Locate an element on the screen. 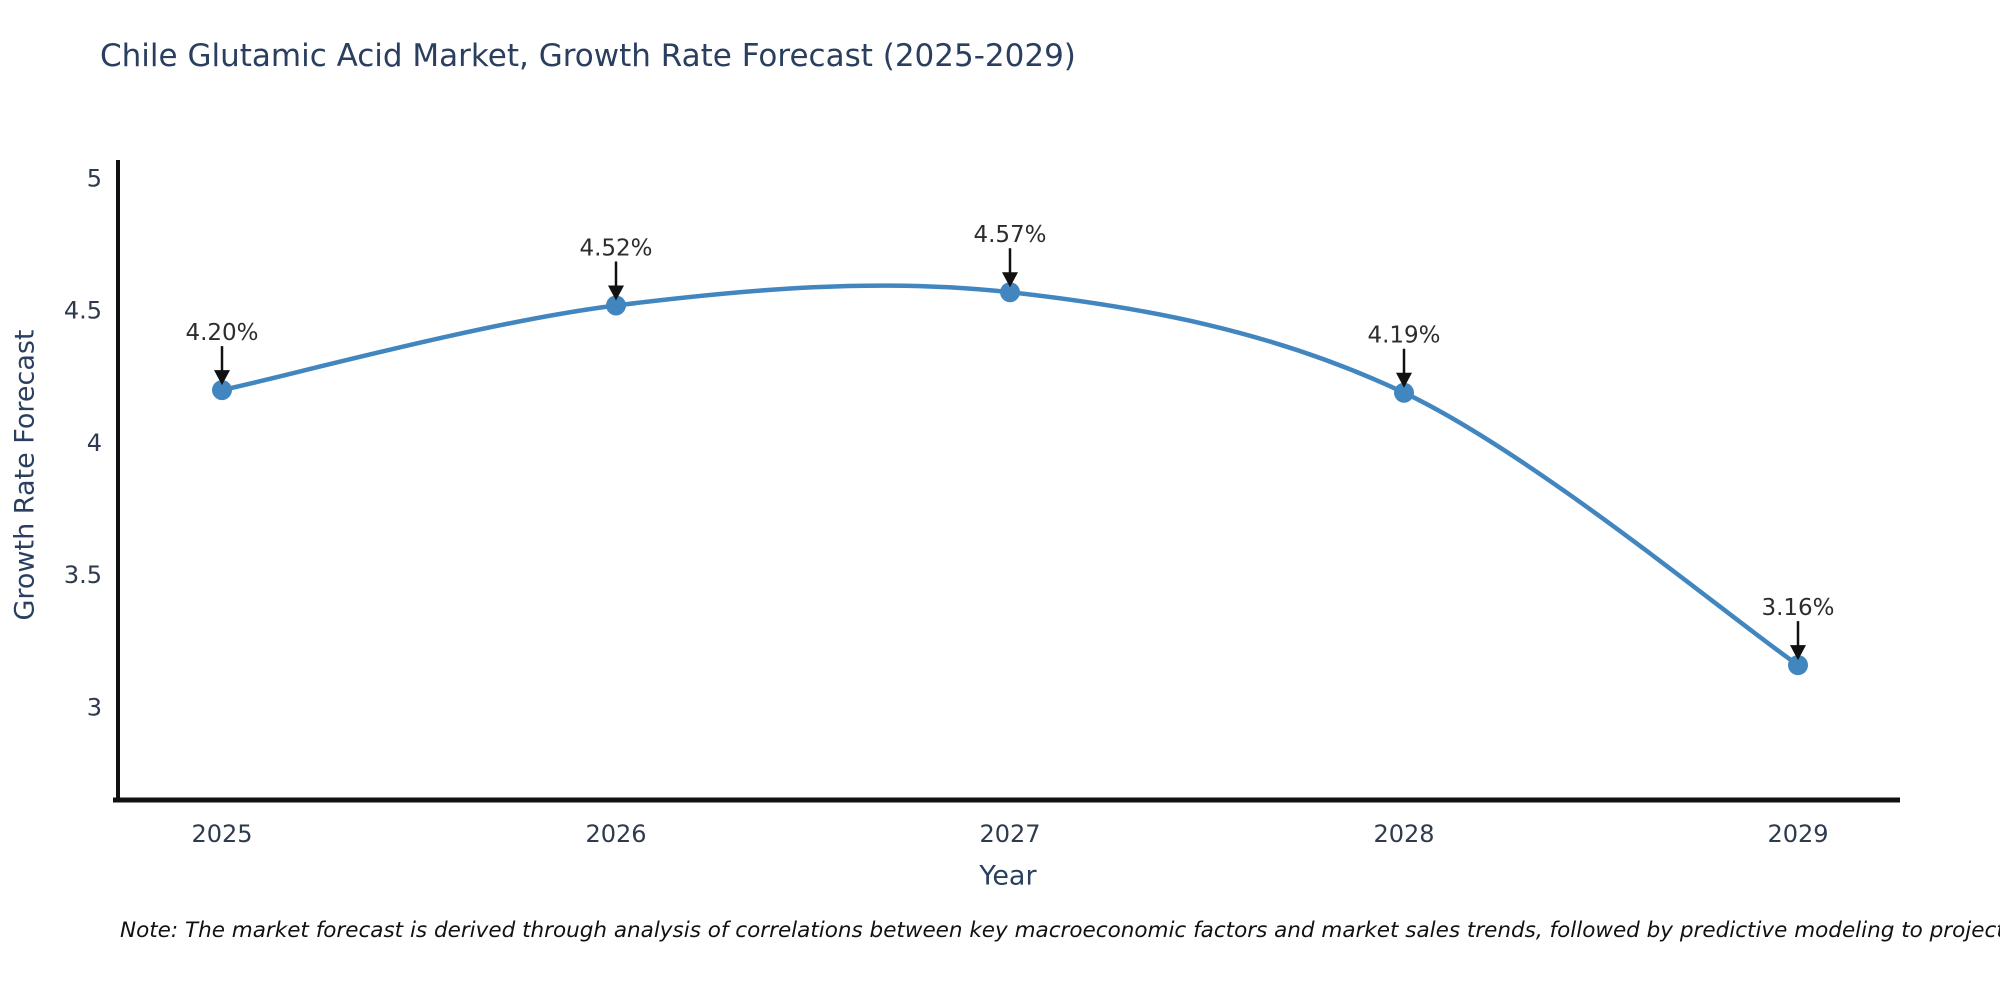  data-point-label: 4.52% is located at coordinates (615, 248).